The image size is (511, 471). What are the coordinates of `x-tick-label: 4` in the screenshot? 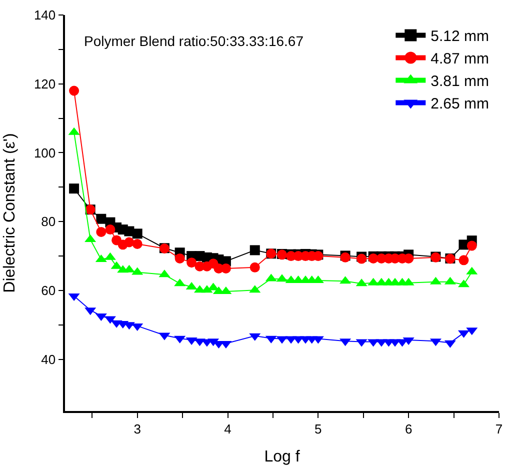 It's located at (228, 428).